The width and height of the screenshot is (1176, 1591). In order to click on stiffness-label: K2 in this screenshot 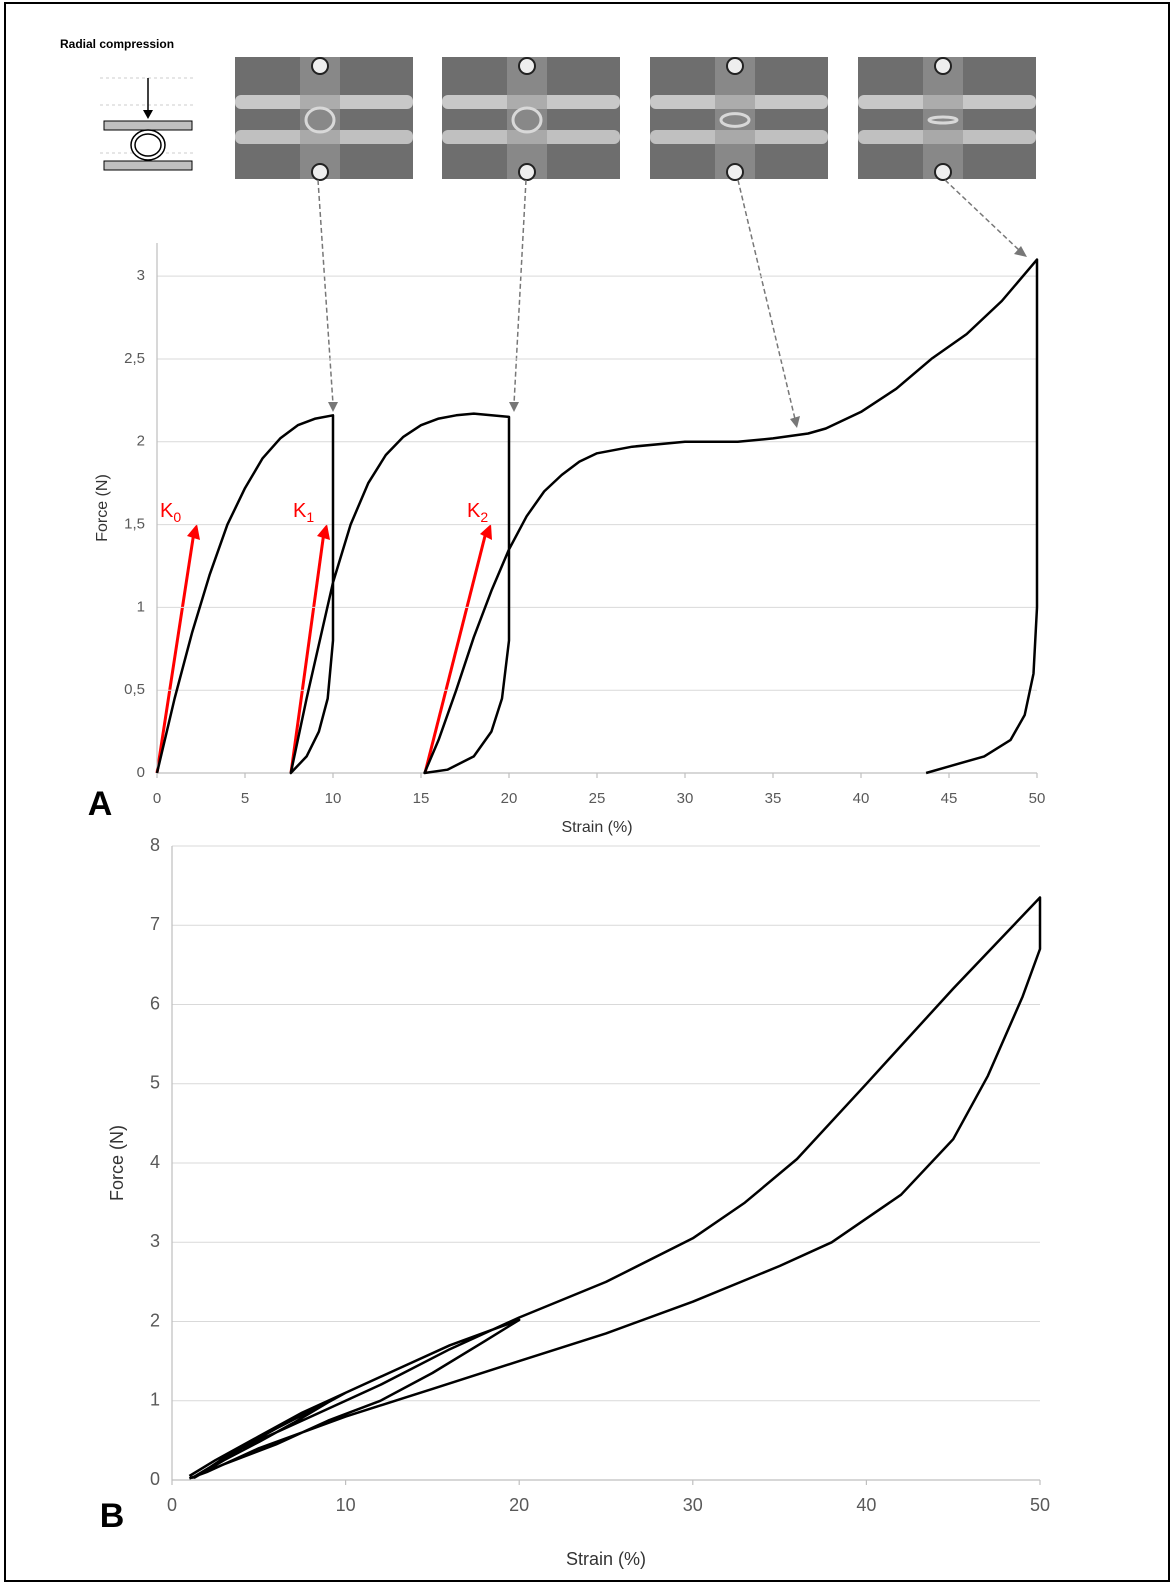, I will do `click(477, 512)`.